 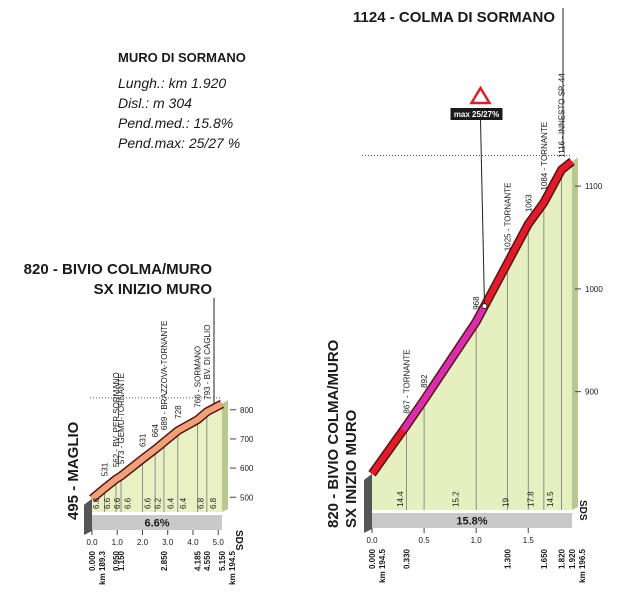 I want to click on chart-title: SX INIZIO MURO, so click(x=153, y=289).